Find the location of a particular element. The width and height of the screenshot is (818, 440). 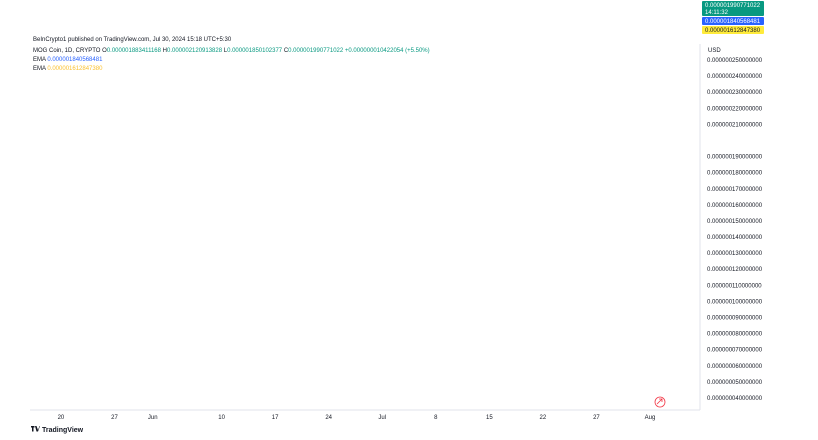

ema-slow-legend: EMA 0.000001612847380 is located at coordinates (67, 69).